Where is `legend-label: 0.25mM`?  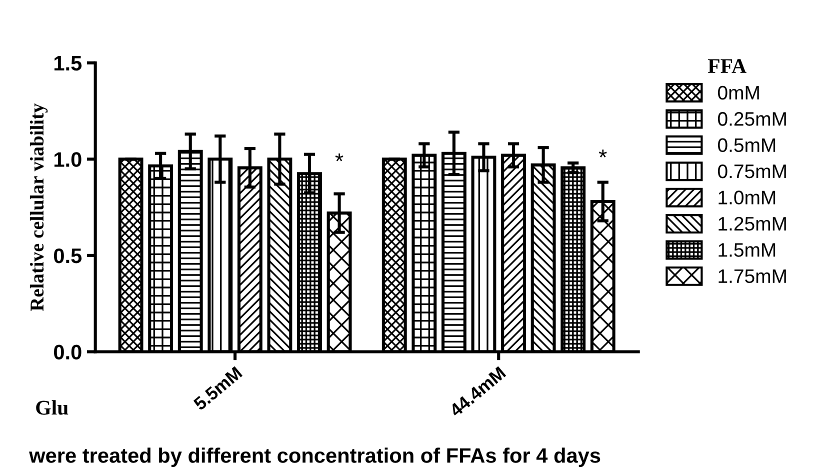 legend-label: 0.25mM is located at coordinates (752, 119).